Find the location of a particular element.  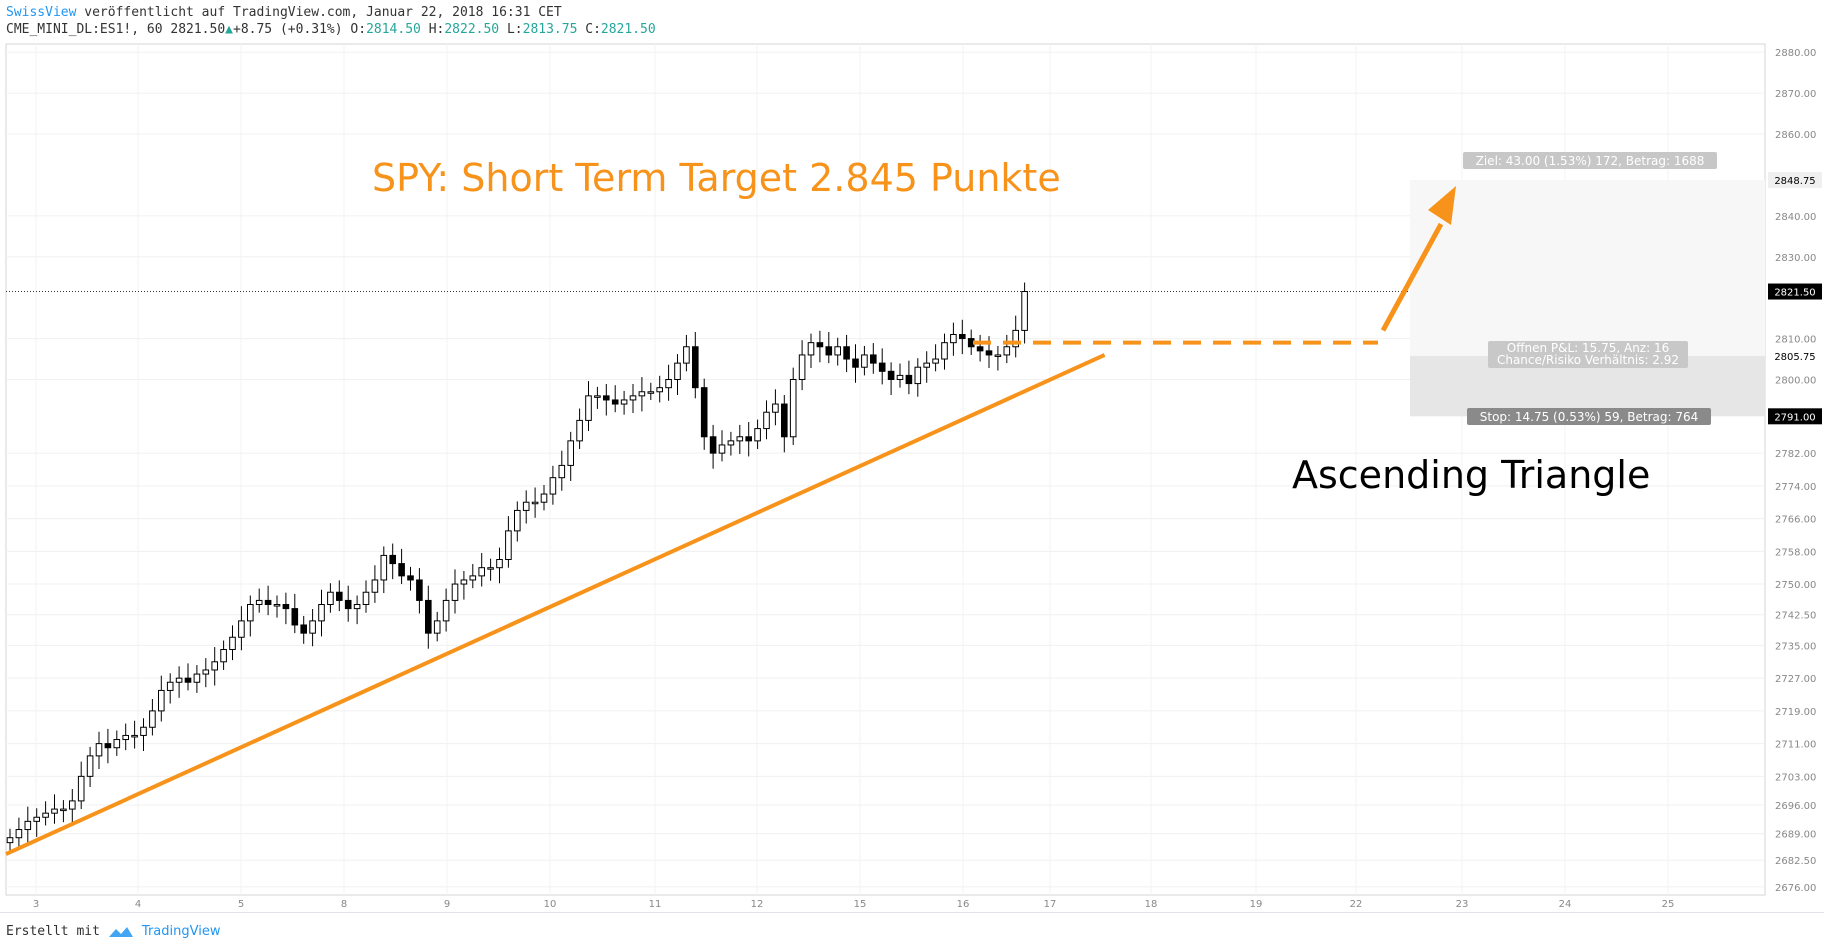

y-tick-label: 2735.00 is located at coordinates (1795, 646).